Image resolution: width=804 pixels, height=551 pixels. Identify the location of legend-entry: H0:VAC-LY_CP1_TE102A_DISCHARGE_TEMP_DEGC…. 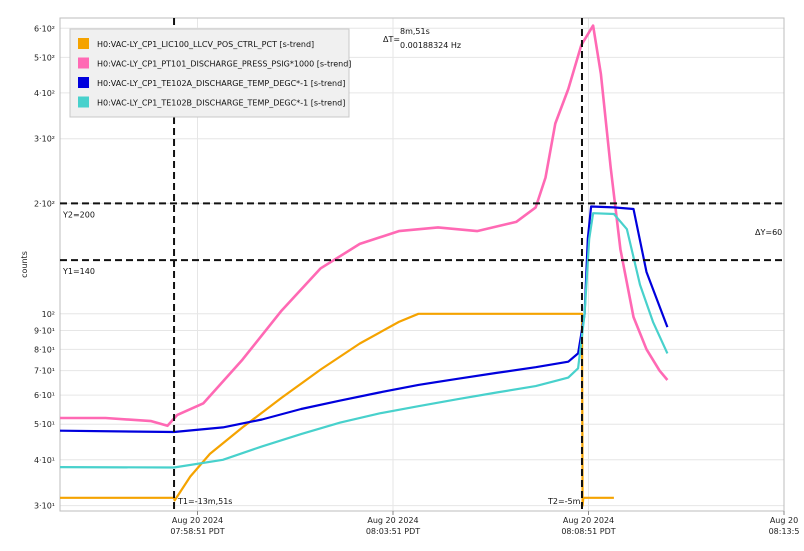
(221, 83).